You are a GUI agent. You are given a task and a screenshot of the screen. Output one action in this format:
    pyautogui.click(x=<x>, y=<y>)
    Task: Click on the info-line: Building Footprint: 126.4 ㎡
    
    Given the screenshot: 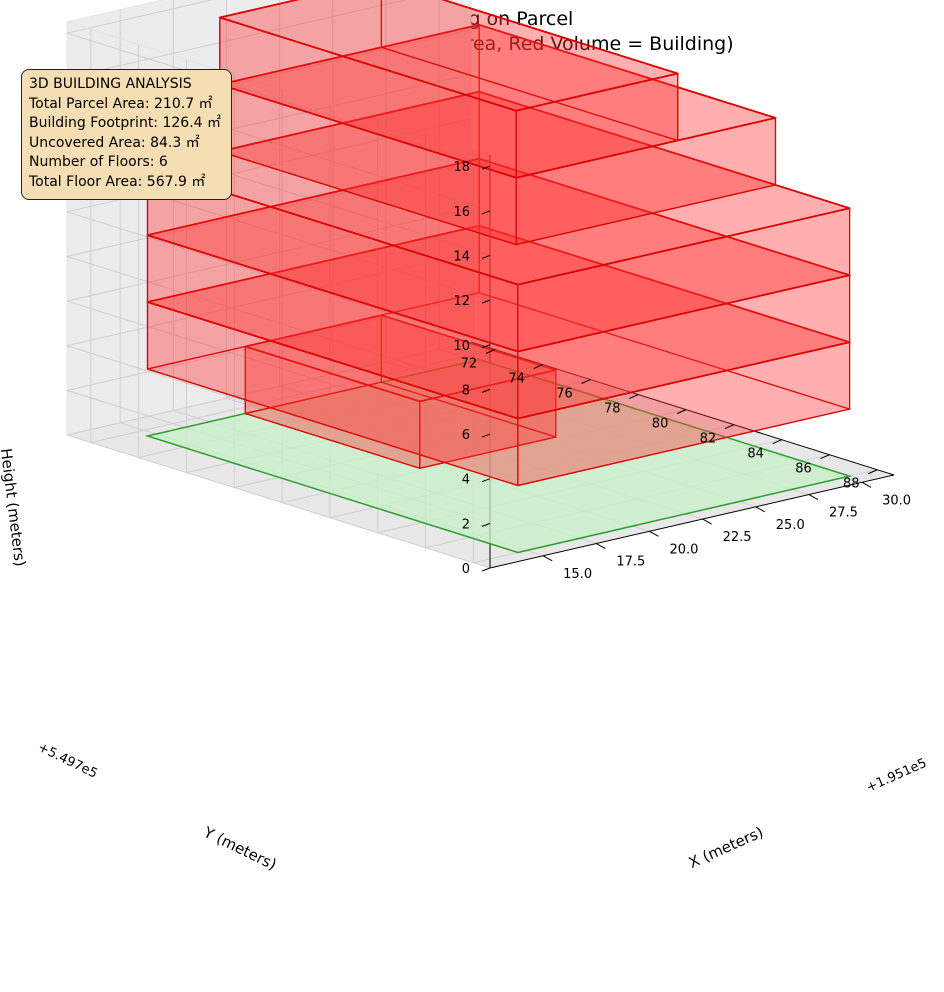 What is the action you would take?
    pyautogui.click(x=125, y=123)
    